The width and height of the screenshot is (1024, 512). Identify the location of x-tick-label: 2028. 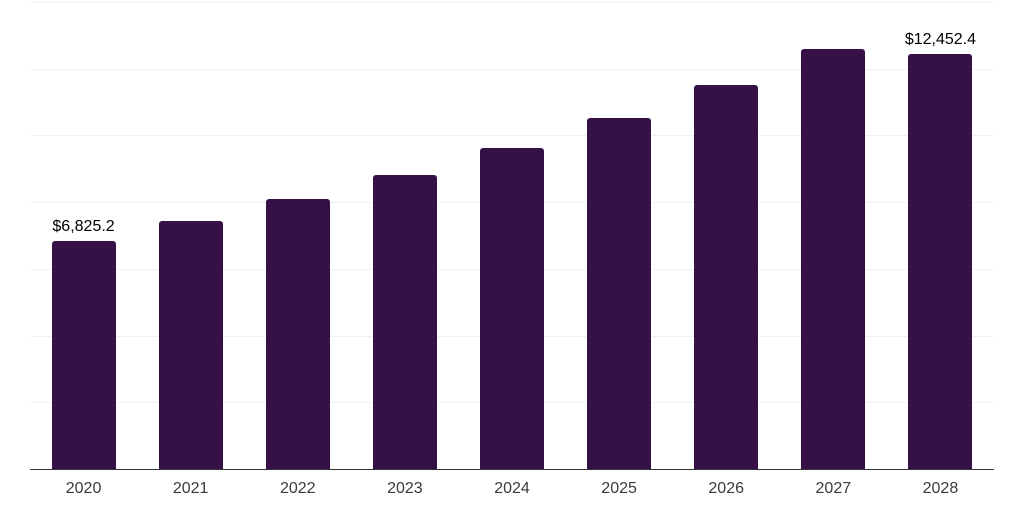
(940, 488).